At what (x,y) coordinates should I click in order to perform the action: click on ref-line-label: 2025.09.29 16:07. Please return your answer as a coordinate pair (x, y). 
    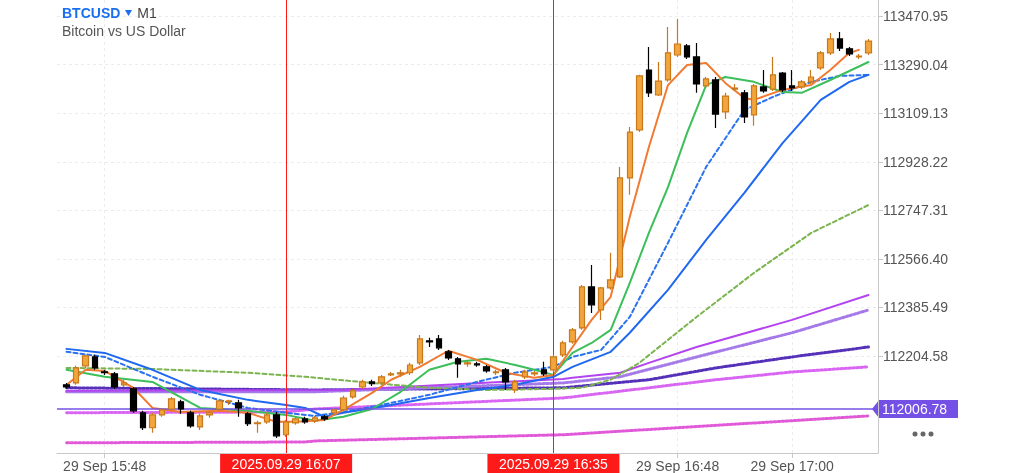
    Looking at the image, I should click on (286, 463).